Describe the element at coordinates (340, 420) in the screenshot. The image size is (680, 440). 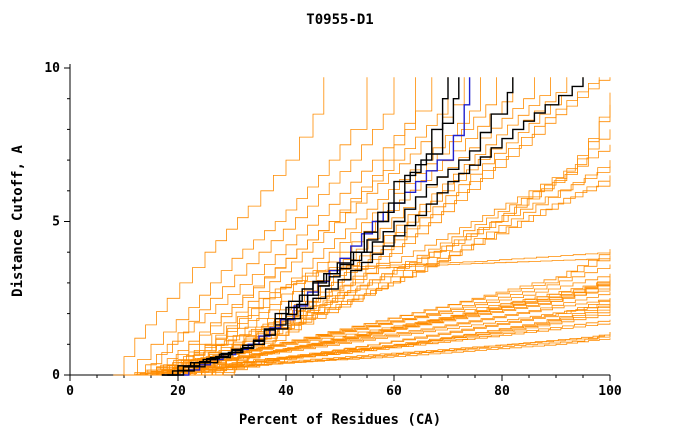
I see `x-axis-label: Percent of Residues (CA)` at that location.